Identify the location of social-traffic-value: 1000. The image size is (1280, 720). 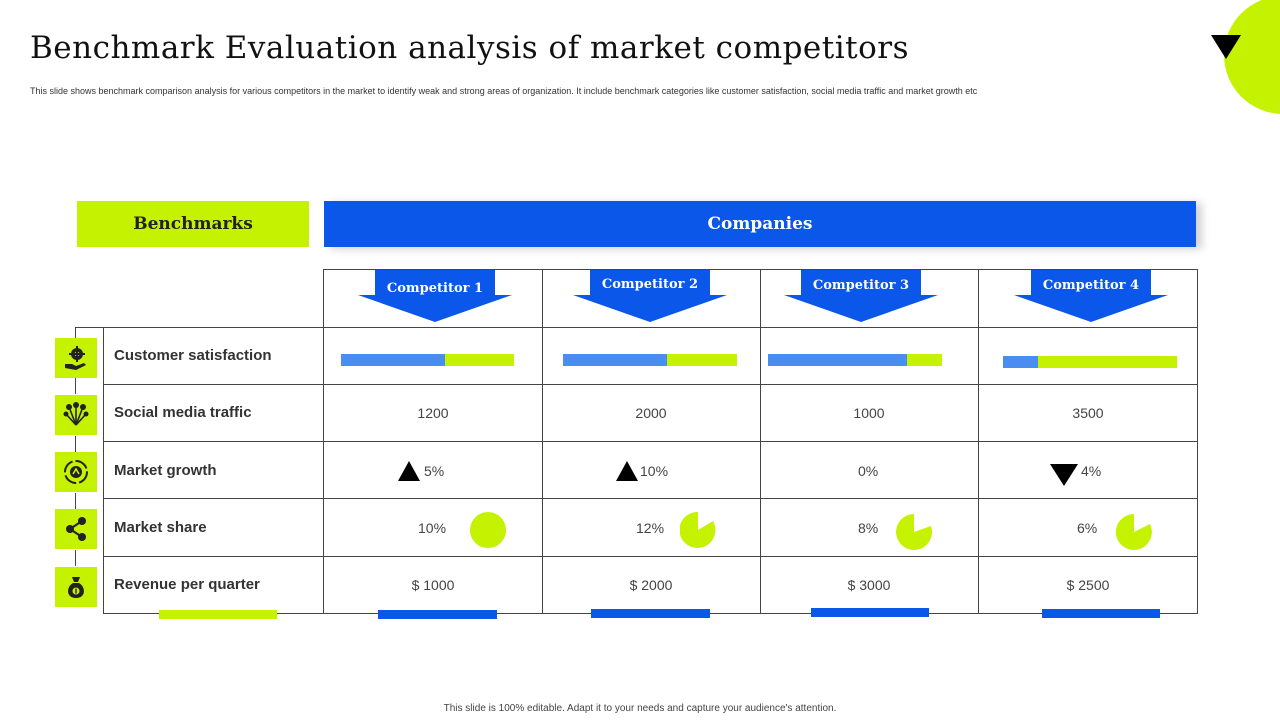
(869, 413).